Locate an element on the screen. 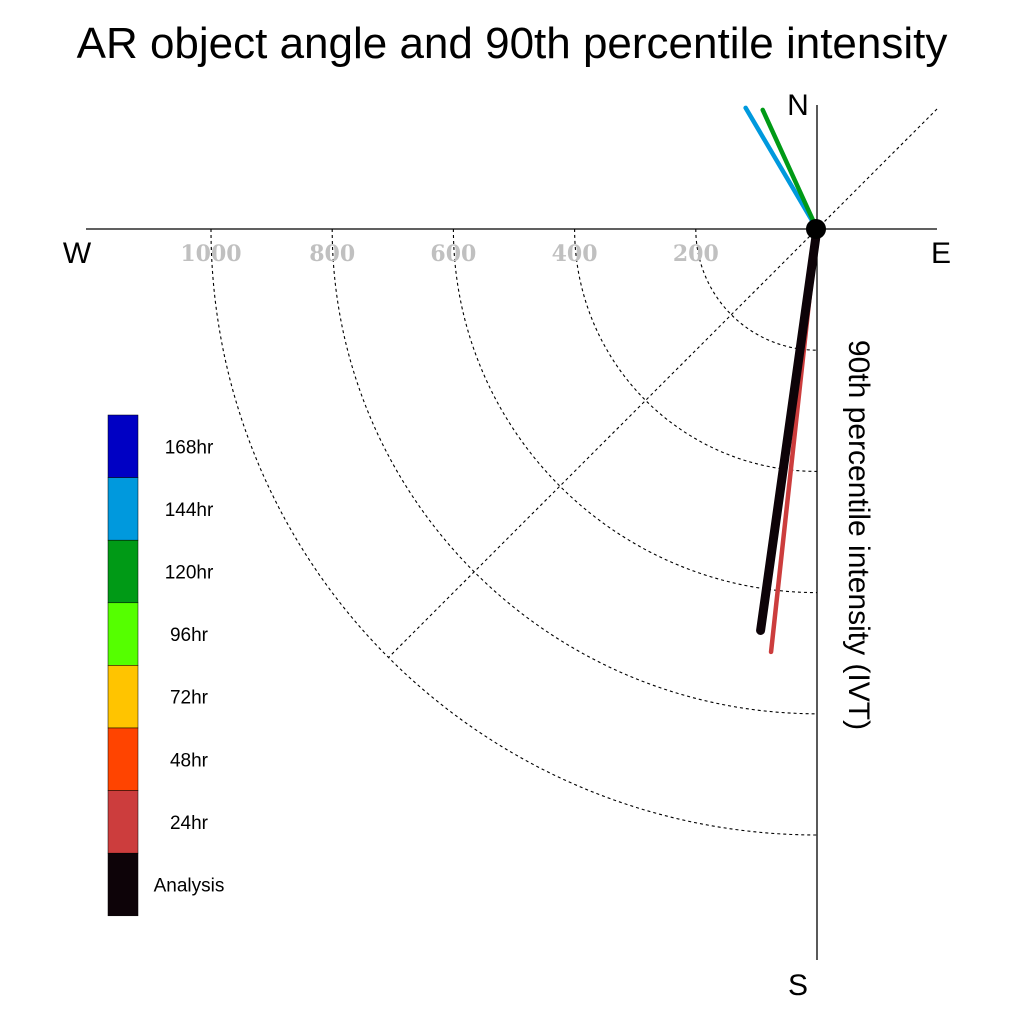  compass-south-label: S is located at coordinates (798, 985).